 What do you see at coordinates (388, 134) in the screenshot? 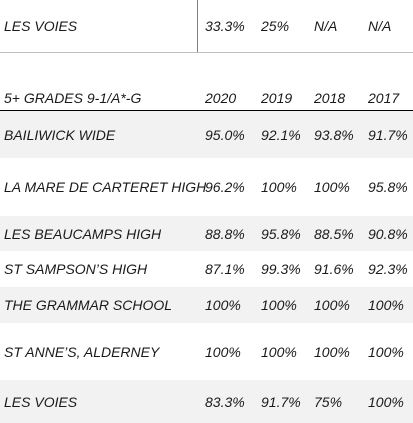
I see `value-2017: 91.7%` at bounding box center [388, 134].